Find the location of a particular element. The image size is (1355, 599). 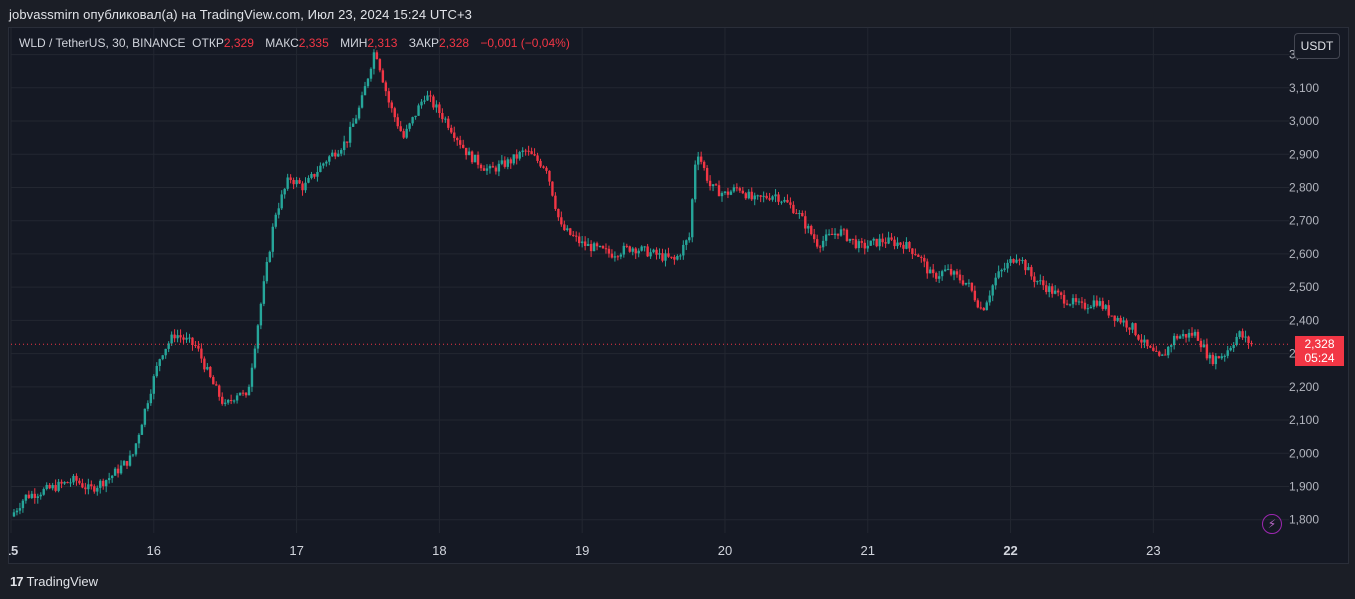

high-label: МАКС is located at coordinates (282, 43).